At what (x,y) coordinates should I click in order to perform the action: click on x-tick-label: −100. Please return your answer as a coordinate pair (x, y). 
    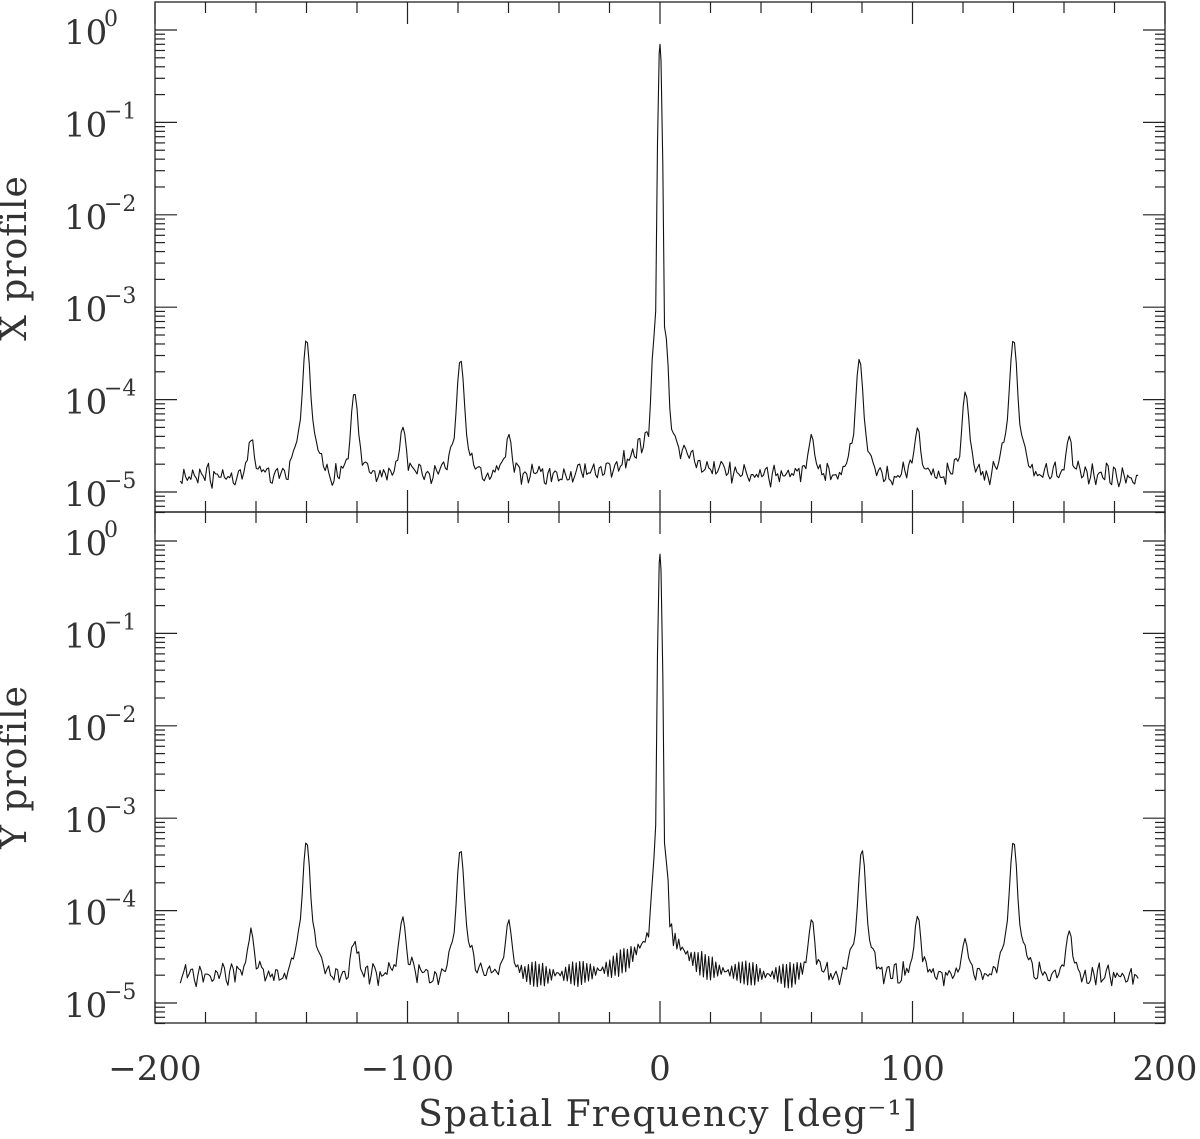
    Looking at the image, I should click on (407, 1069).